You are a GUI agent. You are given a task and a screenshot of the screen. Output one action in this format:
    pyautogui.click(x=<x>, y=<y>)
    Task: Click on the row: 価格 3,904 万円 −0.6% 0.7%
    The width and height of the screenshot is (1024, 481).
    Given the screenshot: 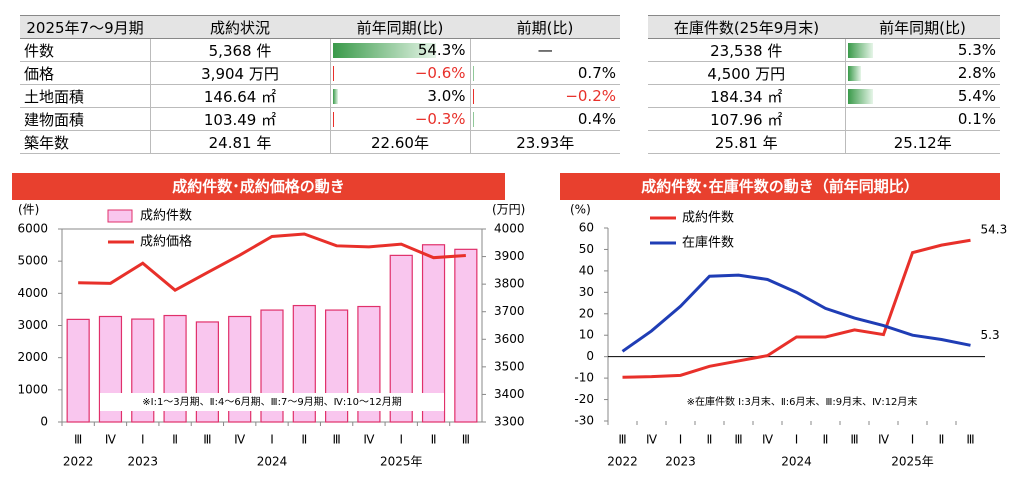 What is the action you would take?
    pyautogui.click(x=320, y=73)
    